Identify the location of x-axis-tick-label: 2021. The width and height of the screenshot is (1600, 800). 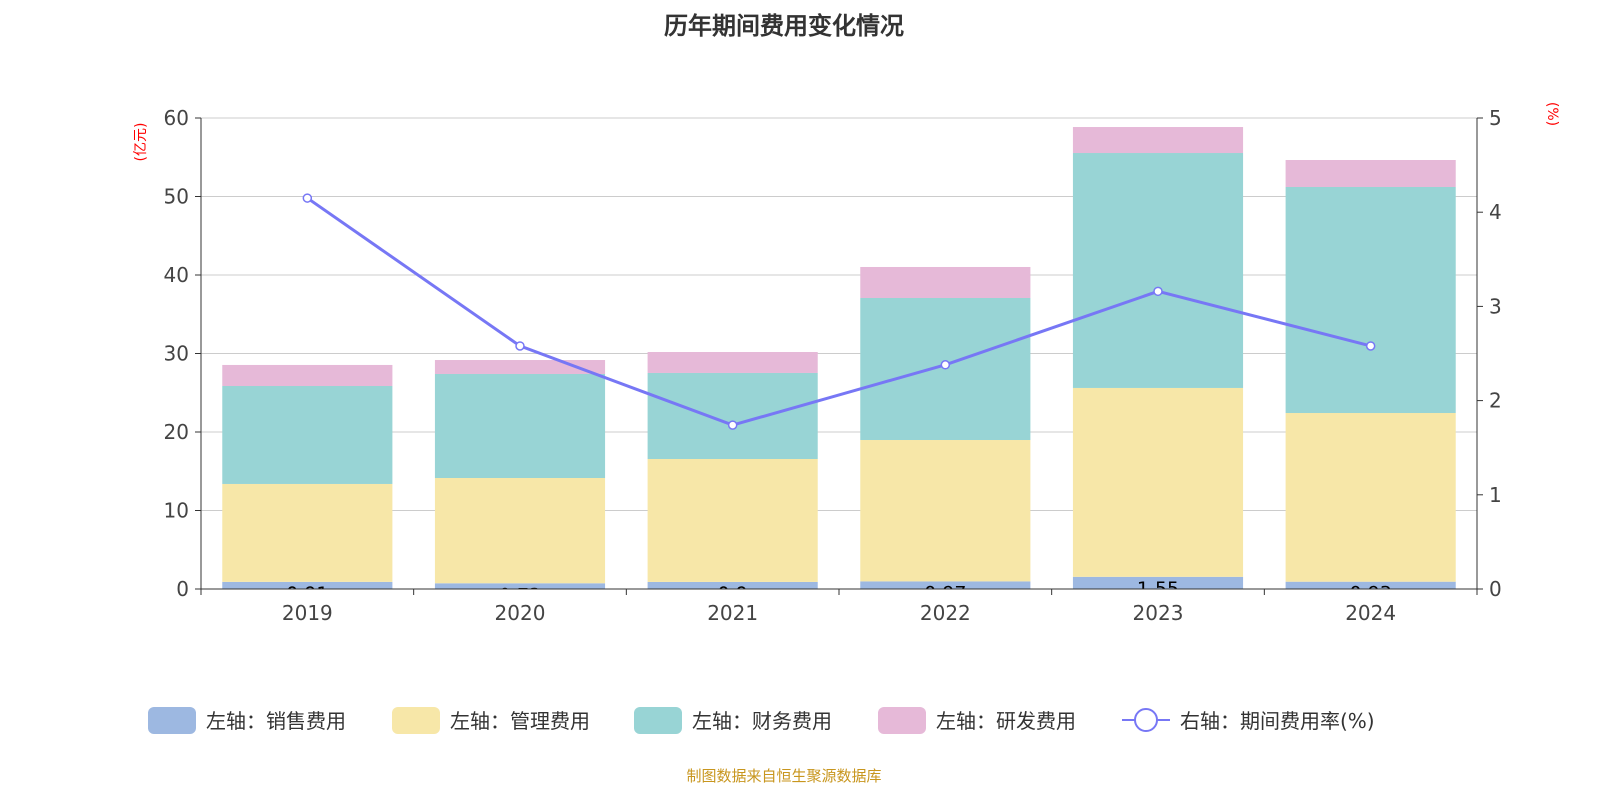
(732, 613).